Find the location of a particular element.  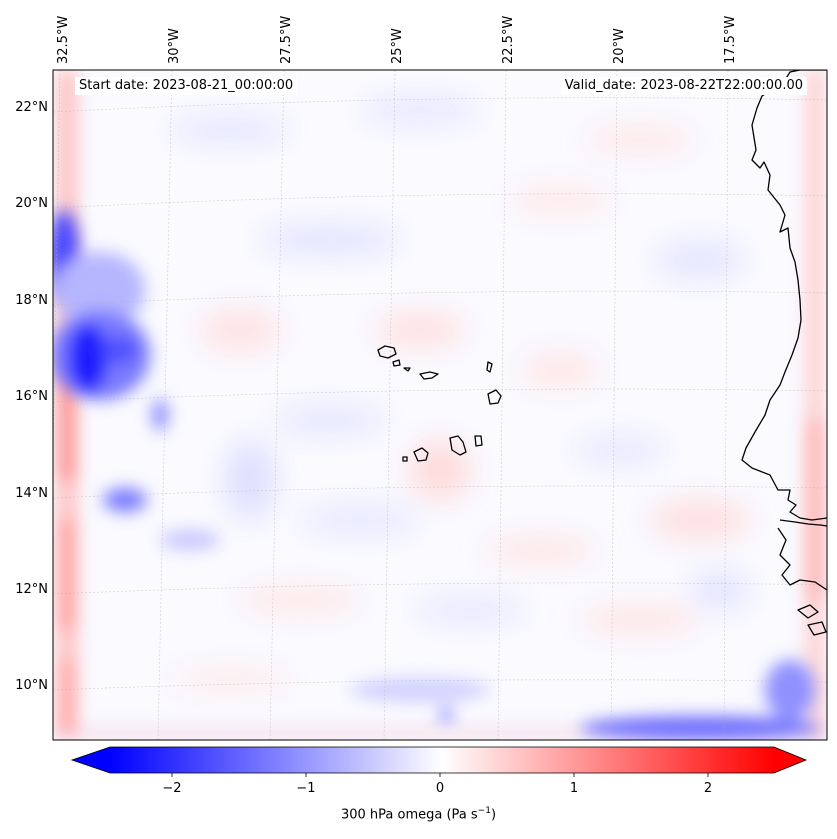

colorbar-tick-neg1: −1 is located at coordinates (305, 788).